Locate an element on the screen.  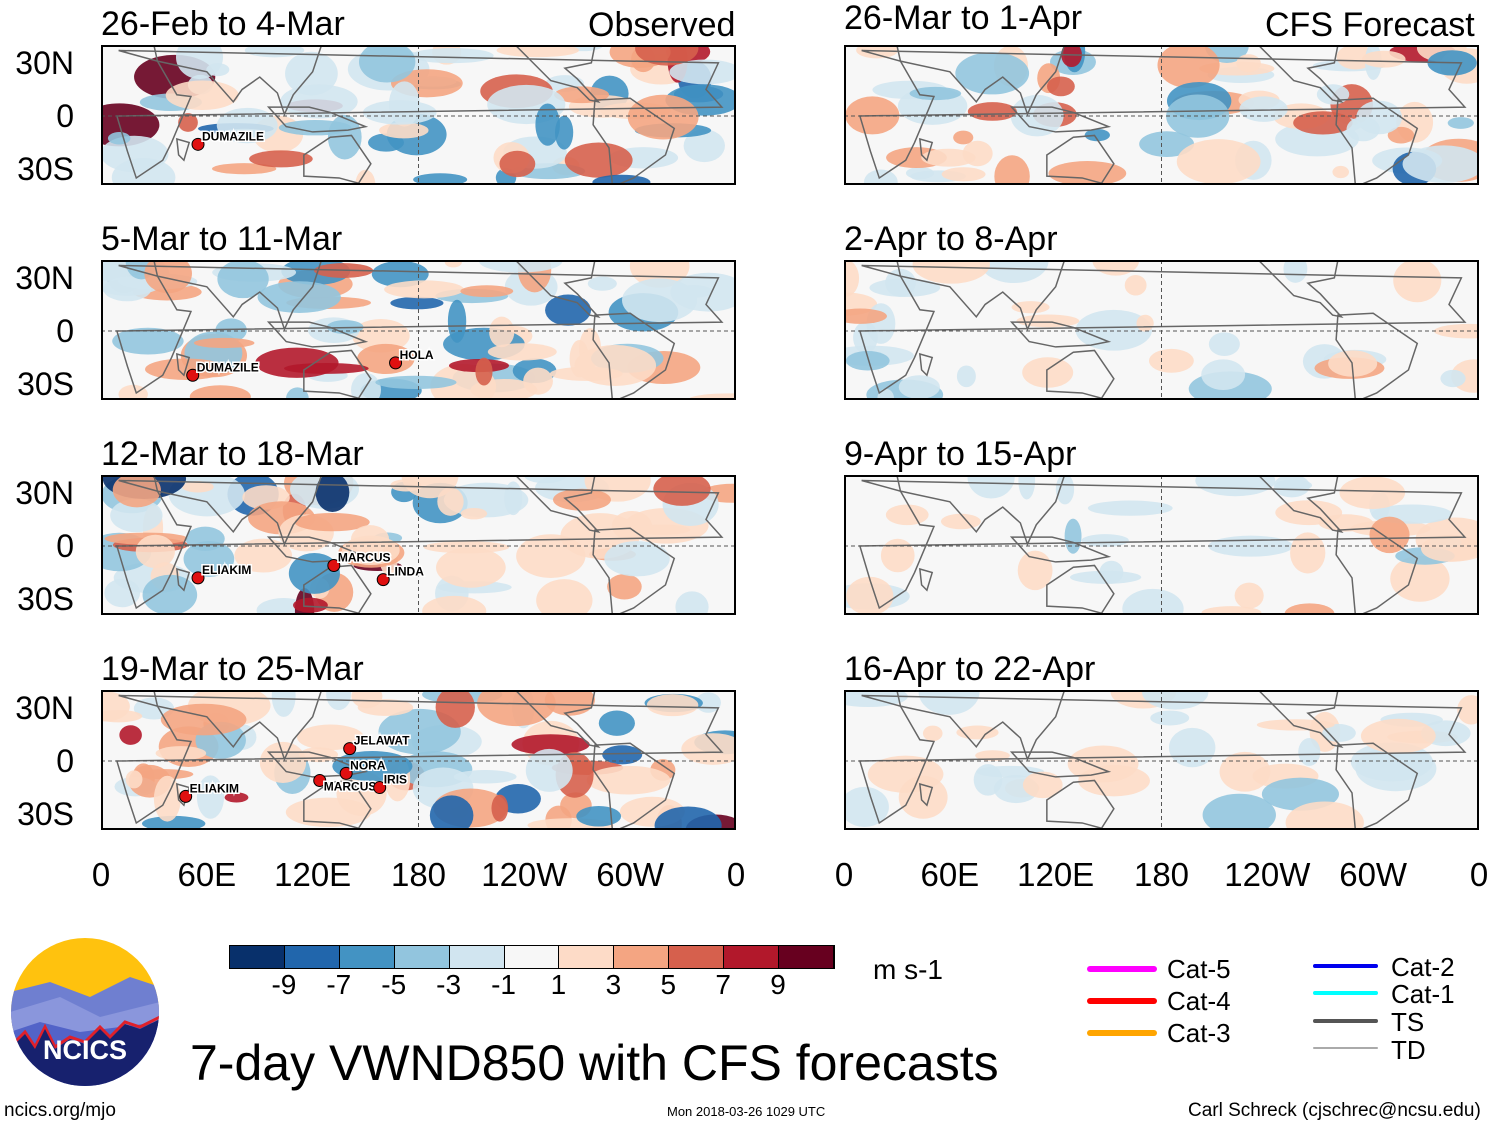
site-link: ncics.org/mjo is located at coordinates (60, 1110).